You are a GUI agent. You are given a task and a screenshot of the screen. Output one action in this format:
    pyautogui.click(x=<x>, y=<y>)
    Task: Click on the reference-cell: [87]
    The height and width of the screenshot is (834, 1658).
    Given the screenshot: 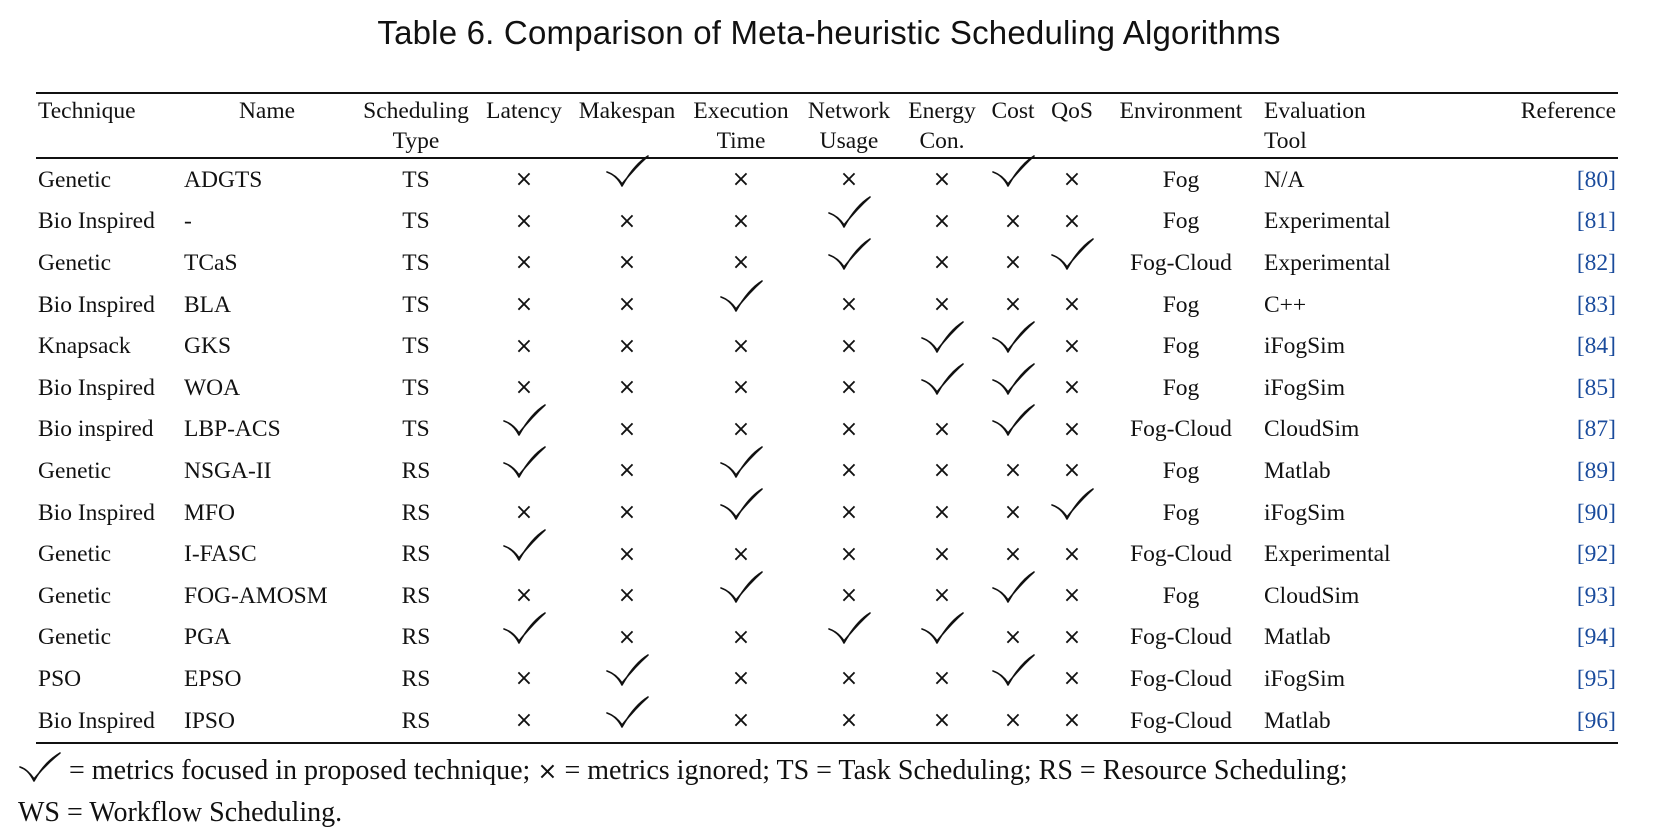 What is the action you would take?
    pyautogui.click(x=1527, y=430)
    